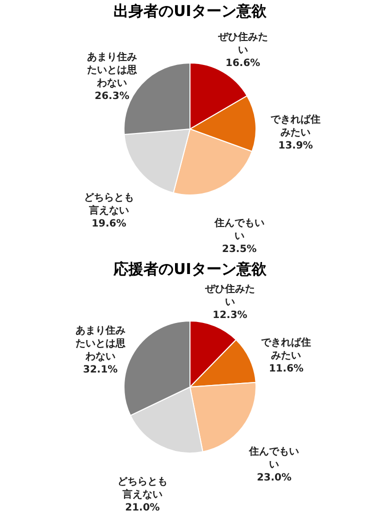  What do you see at coordinates (295, 146) in the screenshot?
I see `data-label: 13.9%` at bounding box center [295, 146].